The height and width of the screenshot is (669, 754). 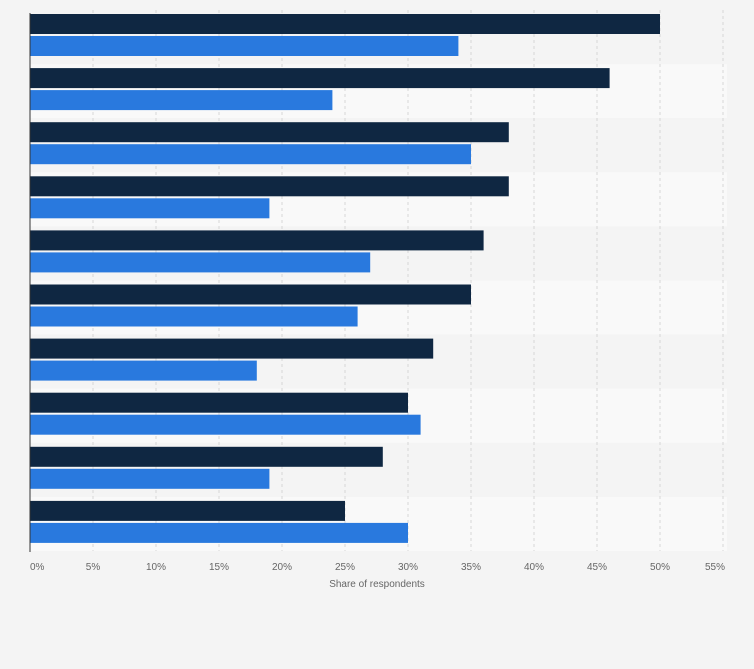 I want to click on x-tick-label: 20%, so click(x=282, y=567).